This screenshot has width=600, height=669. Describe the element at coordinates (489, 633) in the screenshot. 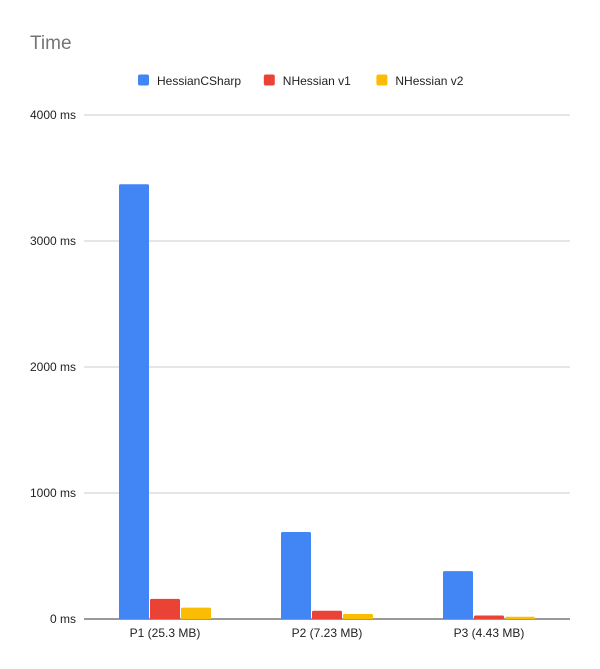

I see `x-tick-label: P3 (4.43 MB)` at that location.